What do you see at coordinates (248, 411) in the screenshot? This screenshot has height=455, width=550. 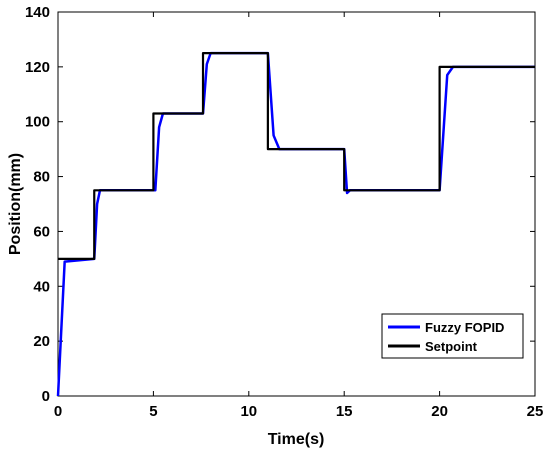 I see `x-tick-label: 10` at bounding box center [248, 411].